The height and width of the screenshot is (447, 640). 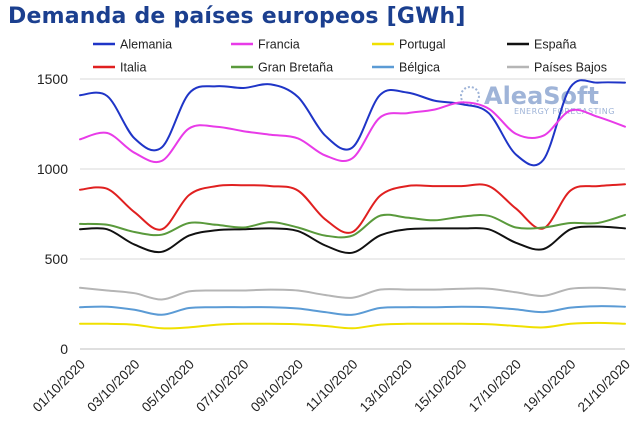 I want to click on series-line-gran-bretana, so click(x=352, y=226).